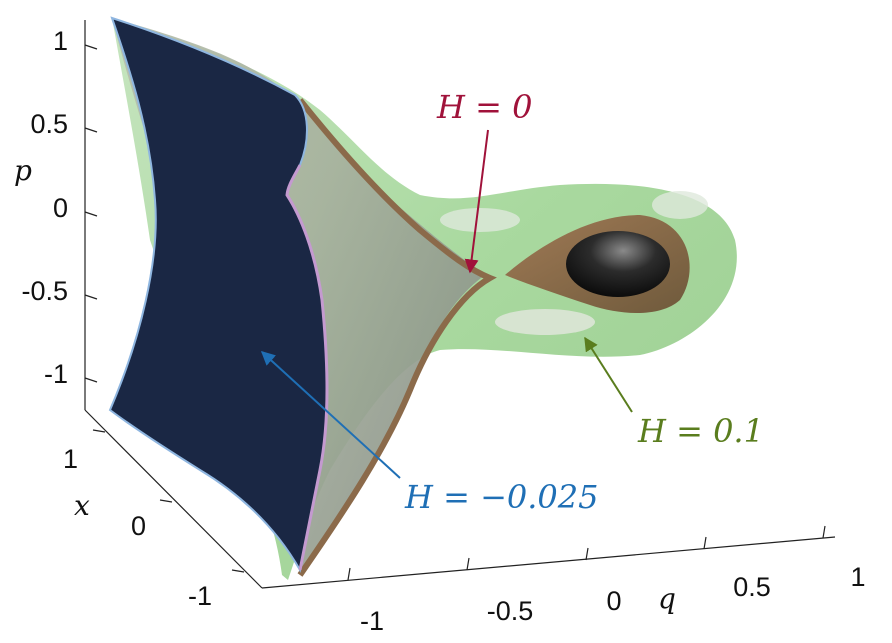 This screenshot has height=643, width=892. I want to click on annotation-h0: H = 0, so click(484, 181).